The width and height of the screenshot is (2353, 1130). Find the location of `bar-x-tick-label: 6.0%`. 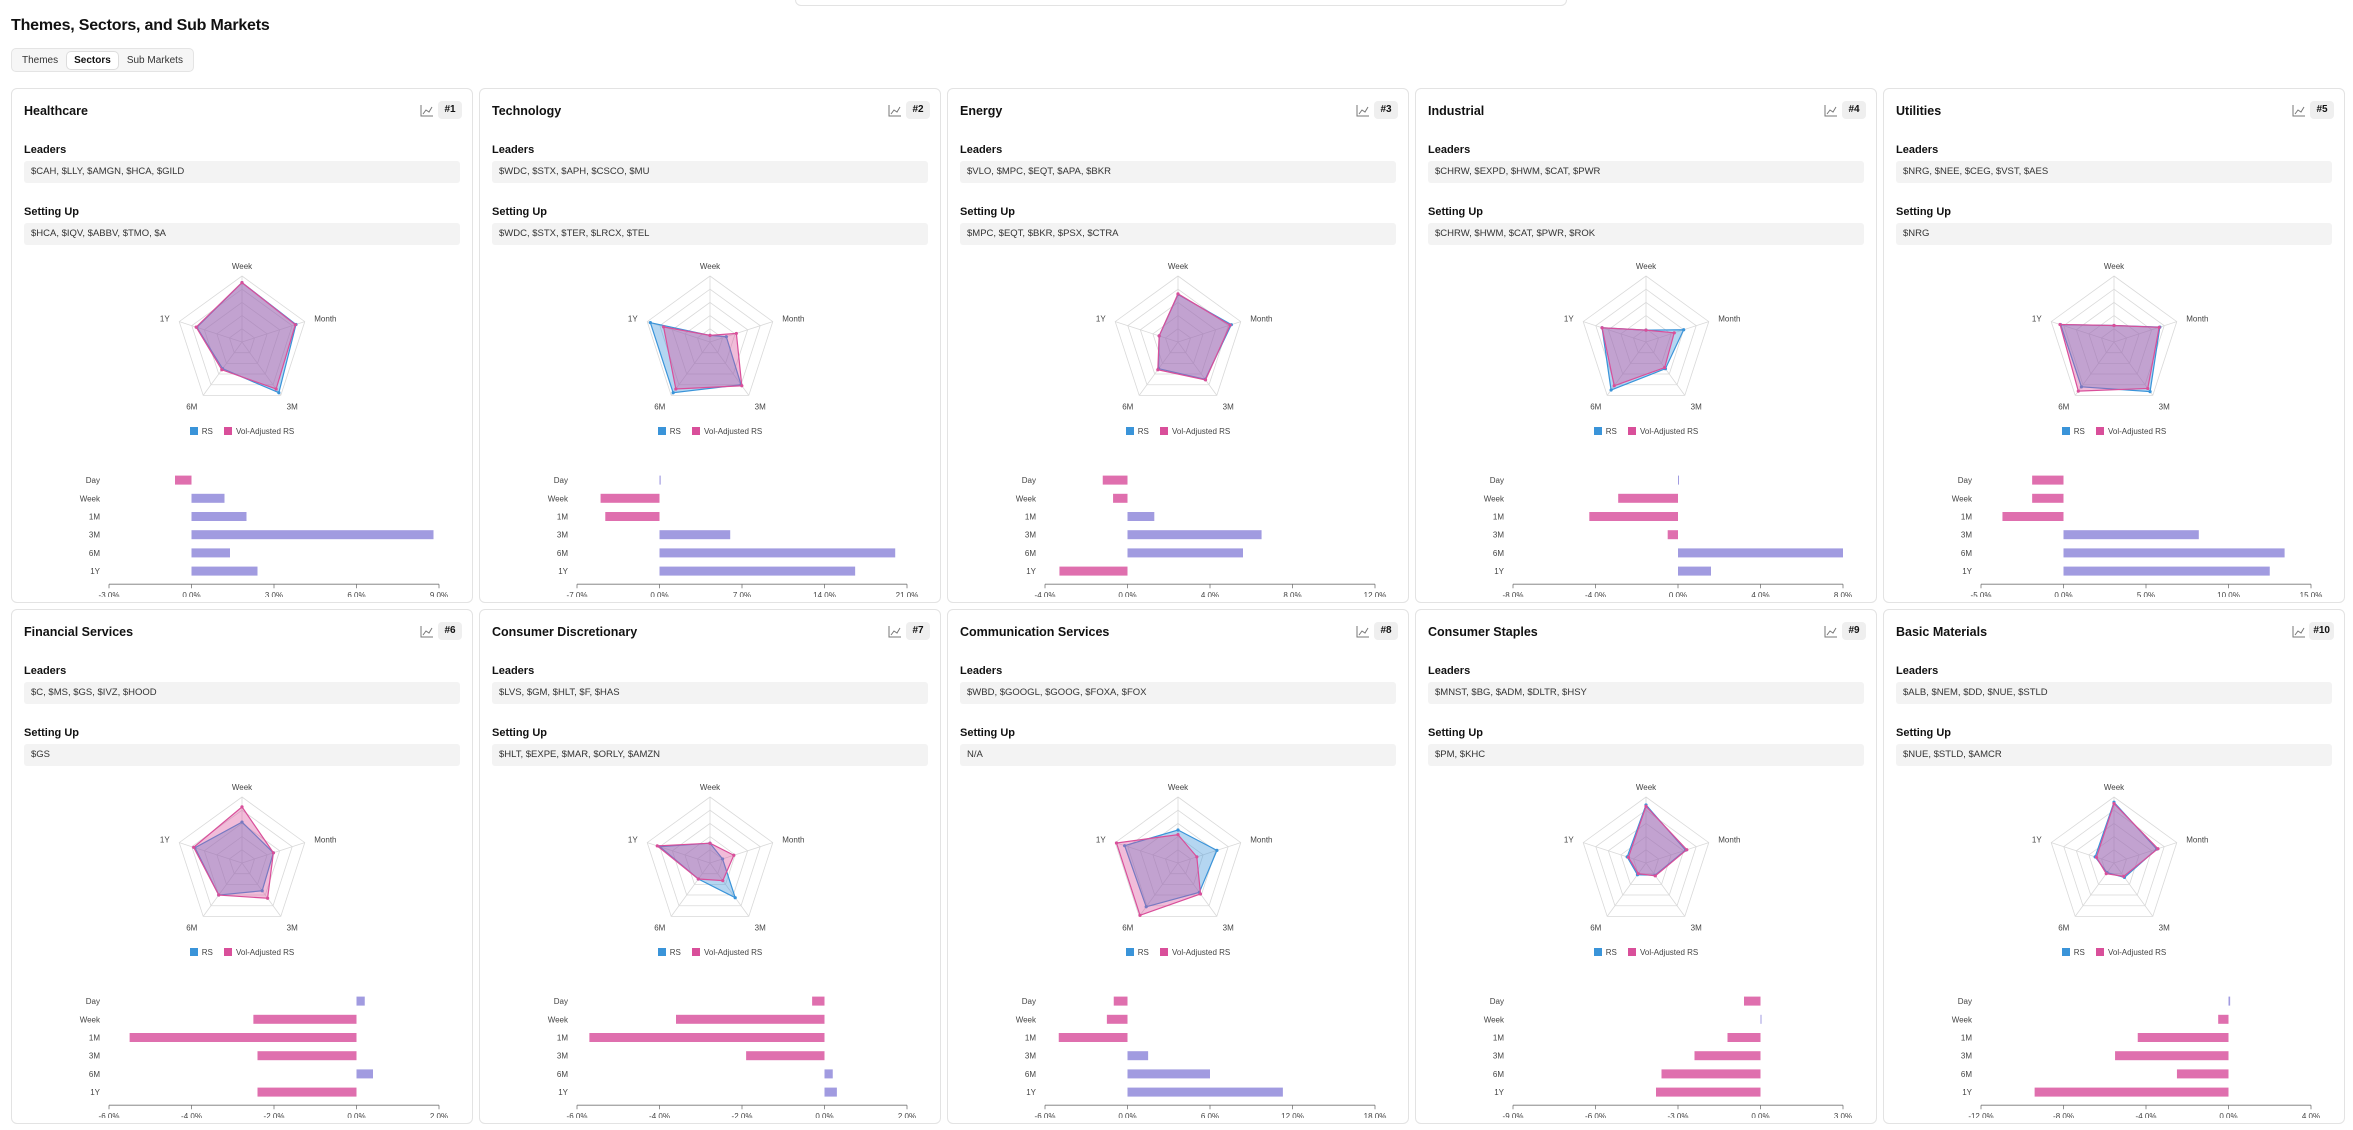

bar-x-tick-label: 6.0% is located at coordinates (1210, 1115).